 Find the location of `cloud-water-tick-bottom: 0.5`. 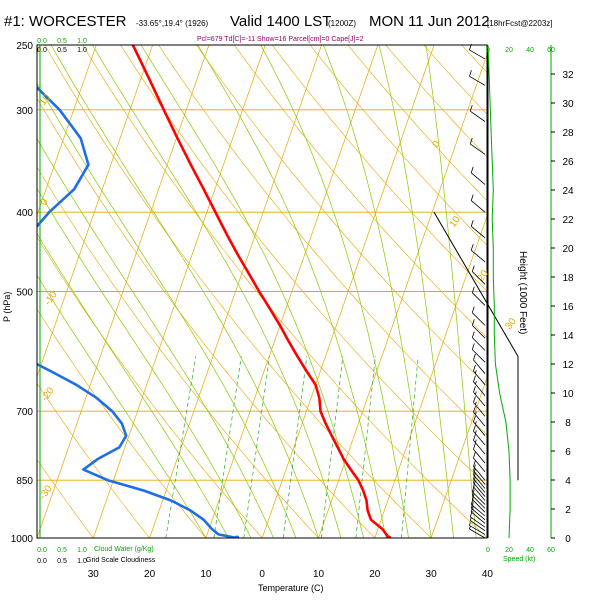

cloud-water-tick-bottom: 0.5 is located at coordinates (62, 550).